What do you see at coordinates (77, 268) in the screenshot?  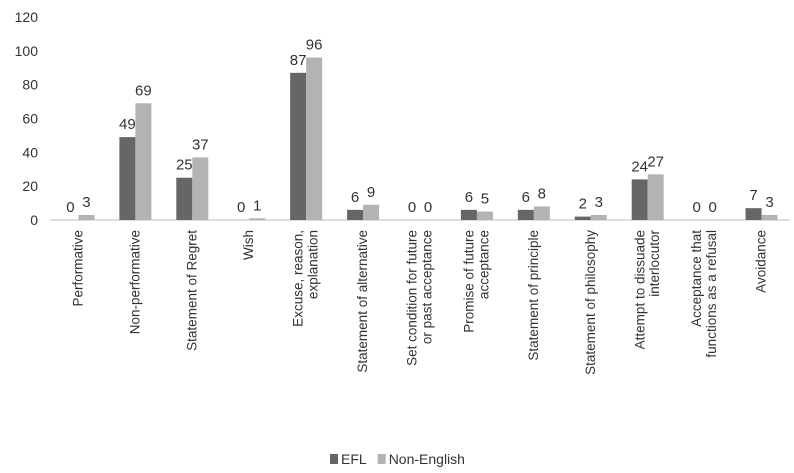 I see `x-tick-label: Performative` at bounding box center [77, 268].